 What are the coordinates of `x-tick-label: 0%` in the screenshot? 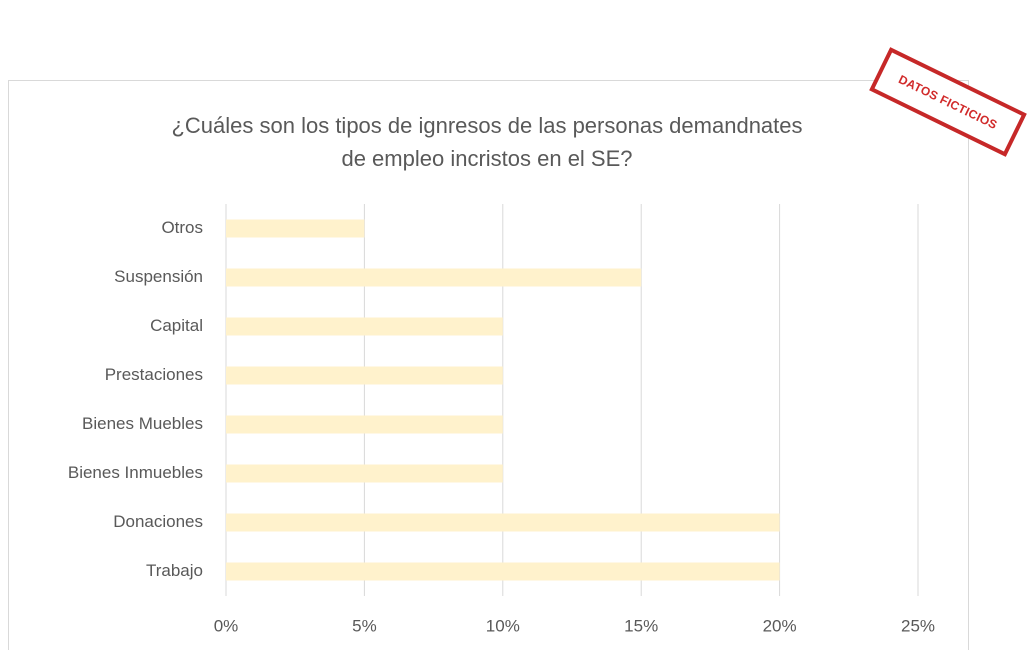 It's located at (226, 625).